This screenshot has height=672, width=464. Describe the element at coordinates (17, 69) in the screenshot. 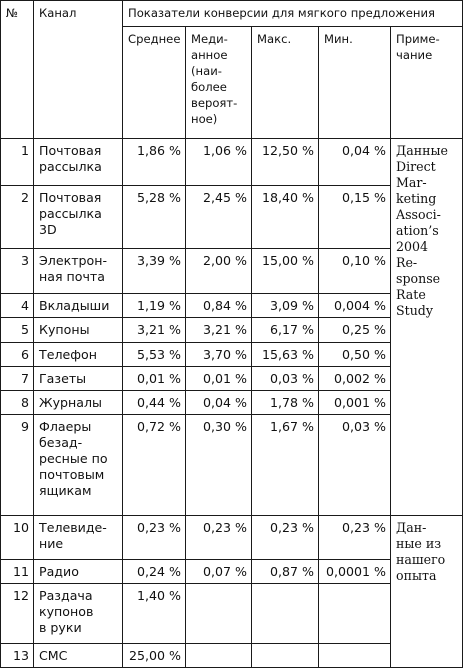

I see `header-number: №` at that location.